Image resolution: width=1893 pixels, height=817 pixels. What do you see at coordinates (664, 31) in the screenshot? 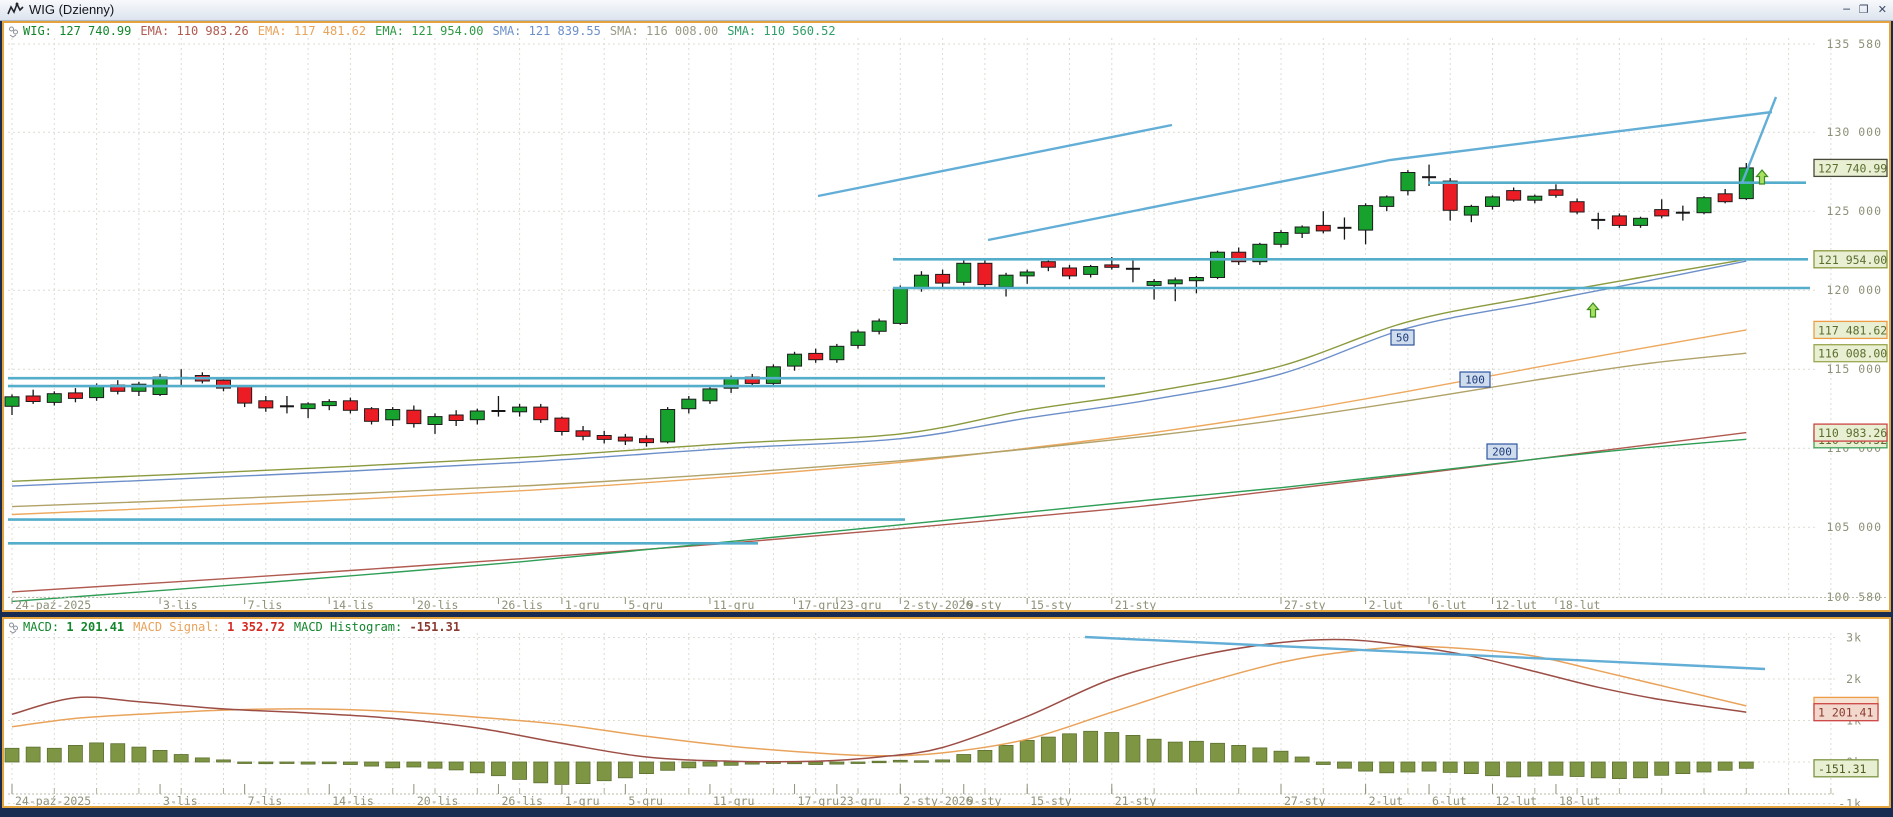
I see `legend-item: SMA: 116 008.00` at bounding box center [664, 31].